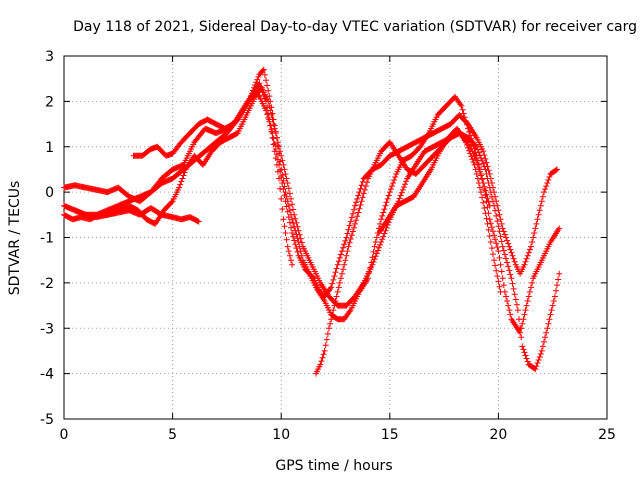 The width and height of the screenshot is (640, 480). Describe the element at coordinates (15, 238) in the screenshot. I see `y-axis-label: SDTVAR / TECUs` at that location.